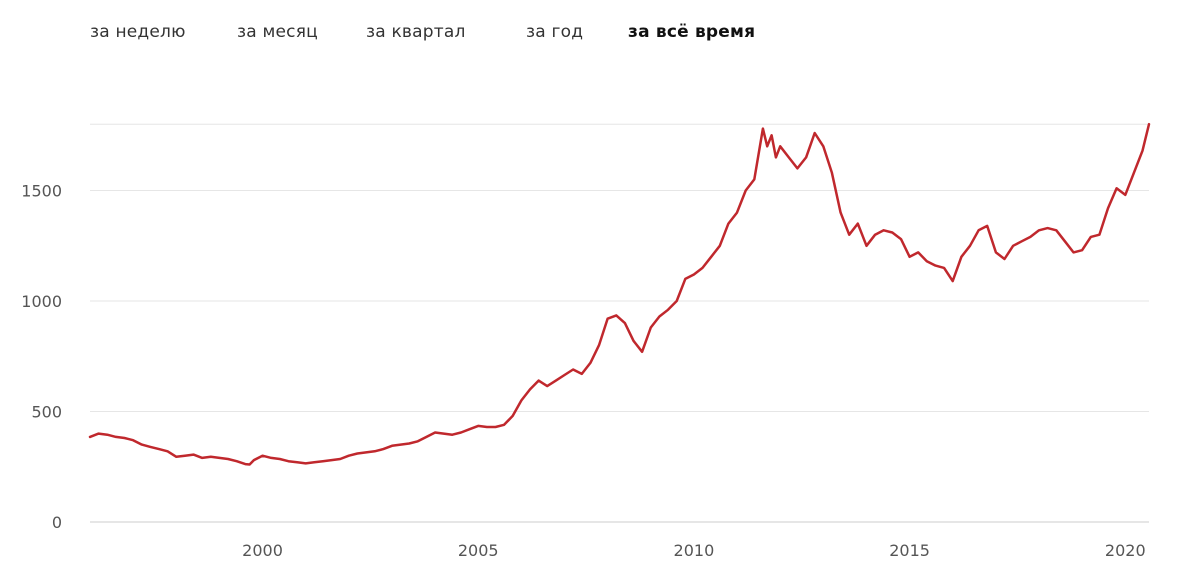 This screenshot has height=578, width=1200. I want to click on x-tick-label: 2005, so click(478, 550).